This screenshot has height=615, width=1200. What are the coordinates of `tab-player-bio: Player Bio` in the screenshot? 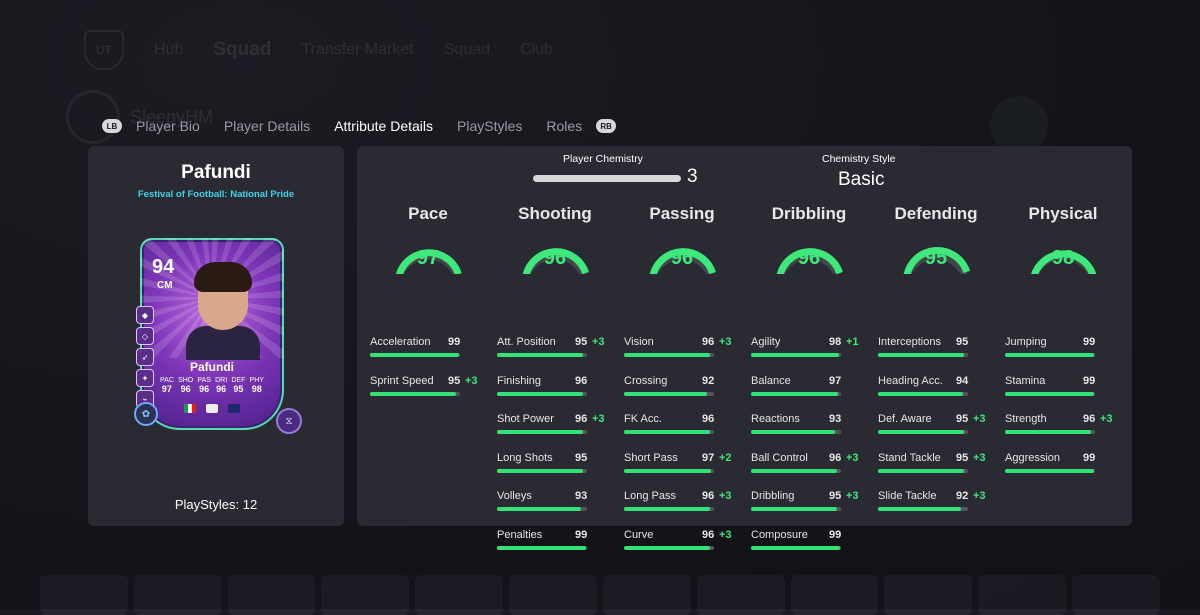 It's located at (168, 126).